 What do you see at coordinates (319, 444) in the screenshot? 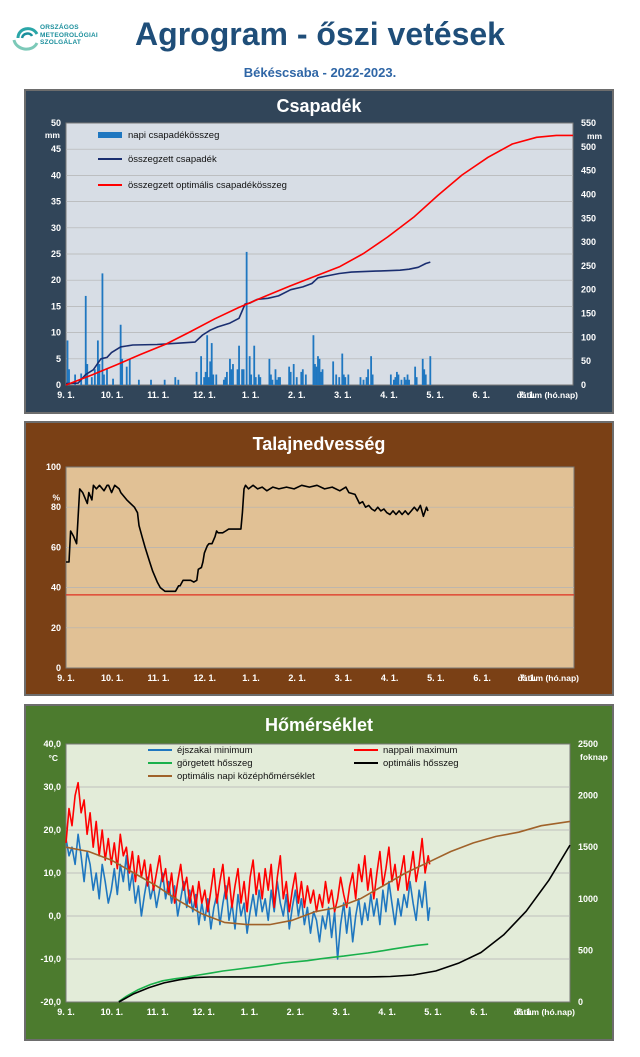
I see `soil-chart-title: Talajnedvesség` at bounding box center [319, 444].